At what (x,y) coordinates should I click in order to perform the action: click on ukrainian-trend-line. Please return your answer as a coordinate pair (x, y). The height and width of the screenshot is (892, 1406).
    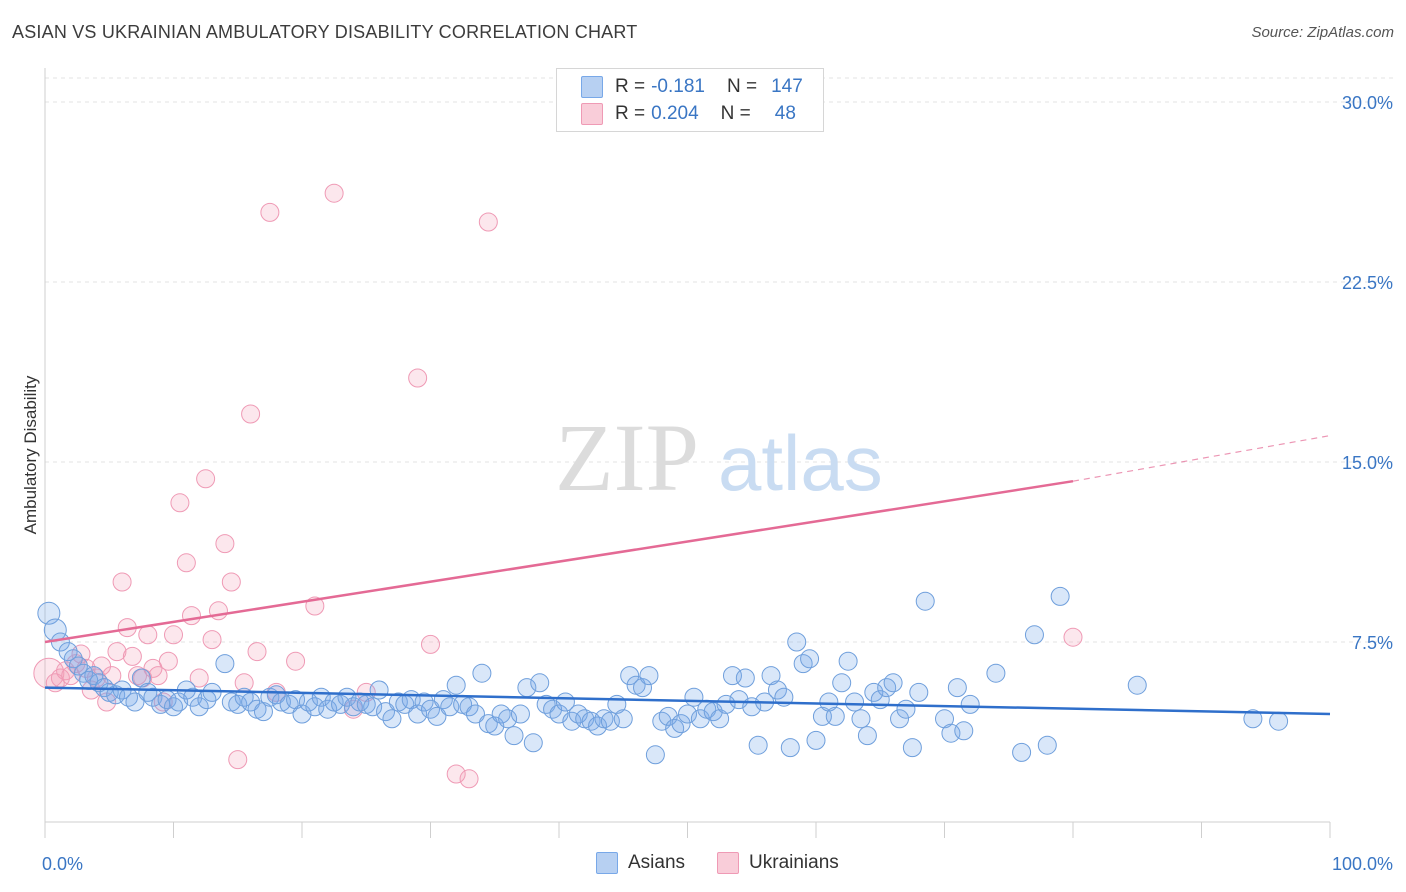
    Looking at the image, I should click on (559, 561).